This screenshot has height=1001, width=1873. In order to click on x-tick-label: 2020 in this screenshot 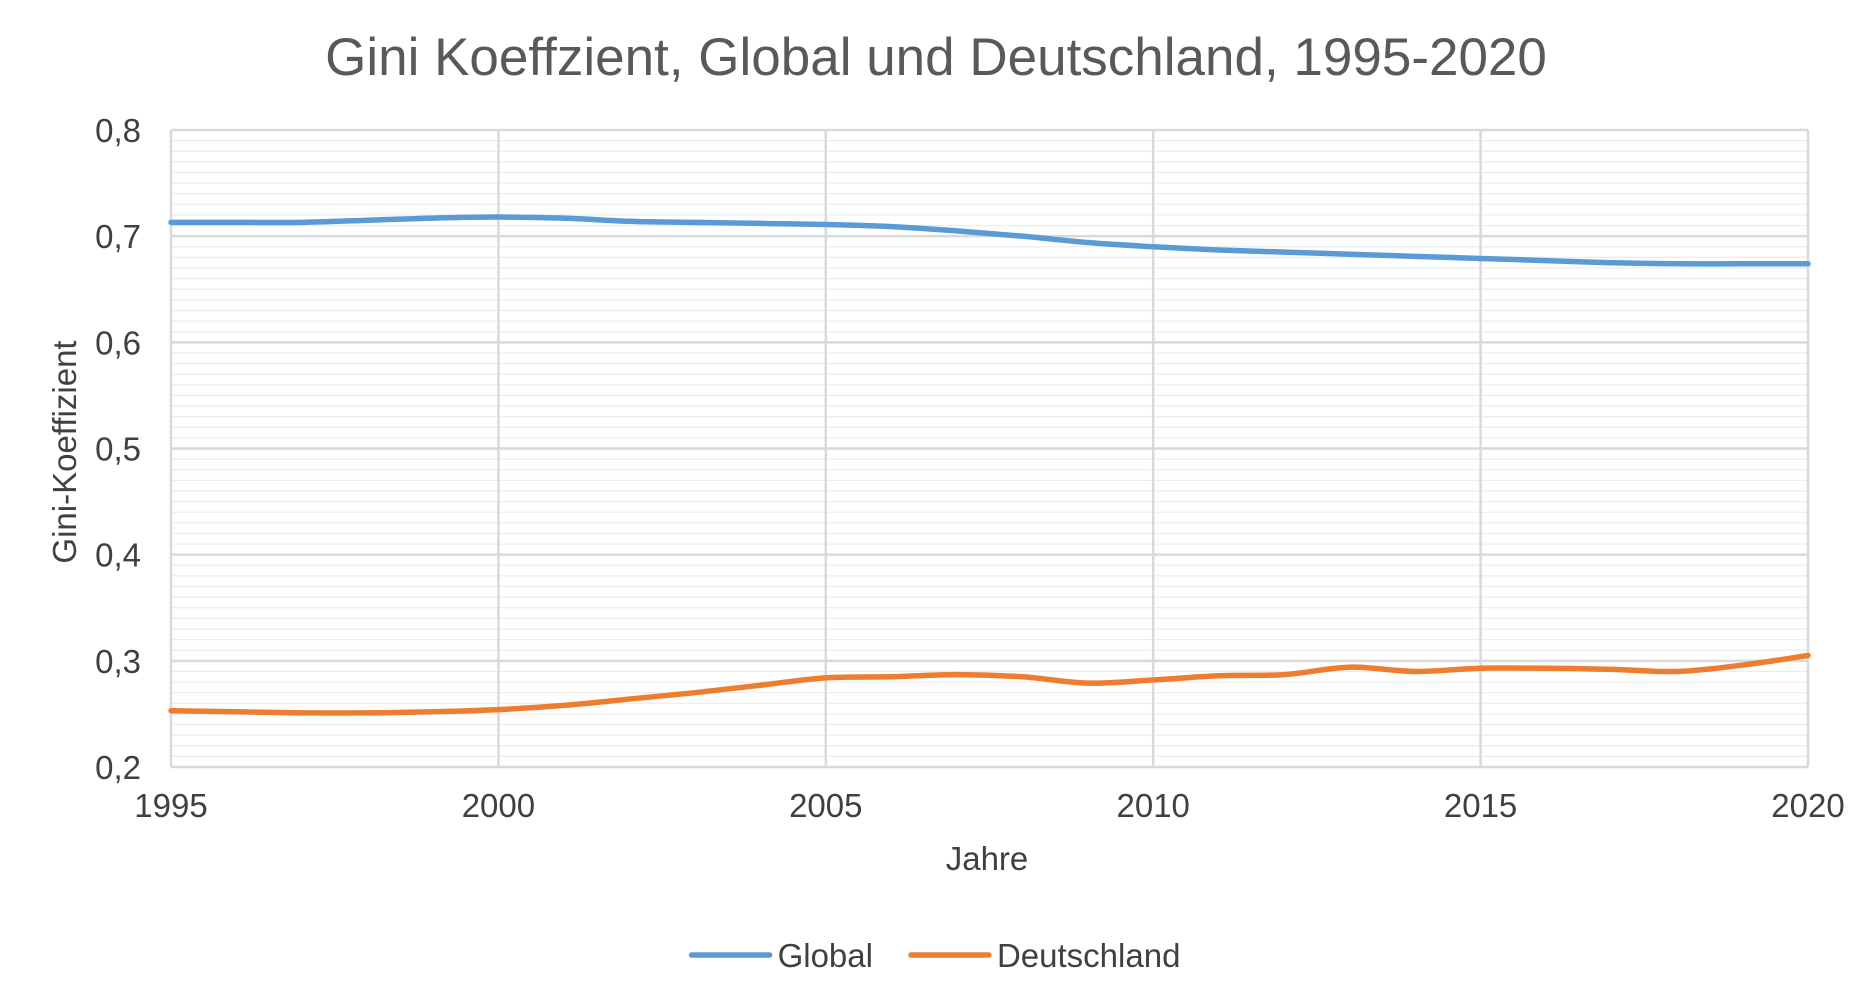, I will do `click(1807, 805)`.